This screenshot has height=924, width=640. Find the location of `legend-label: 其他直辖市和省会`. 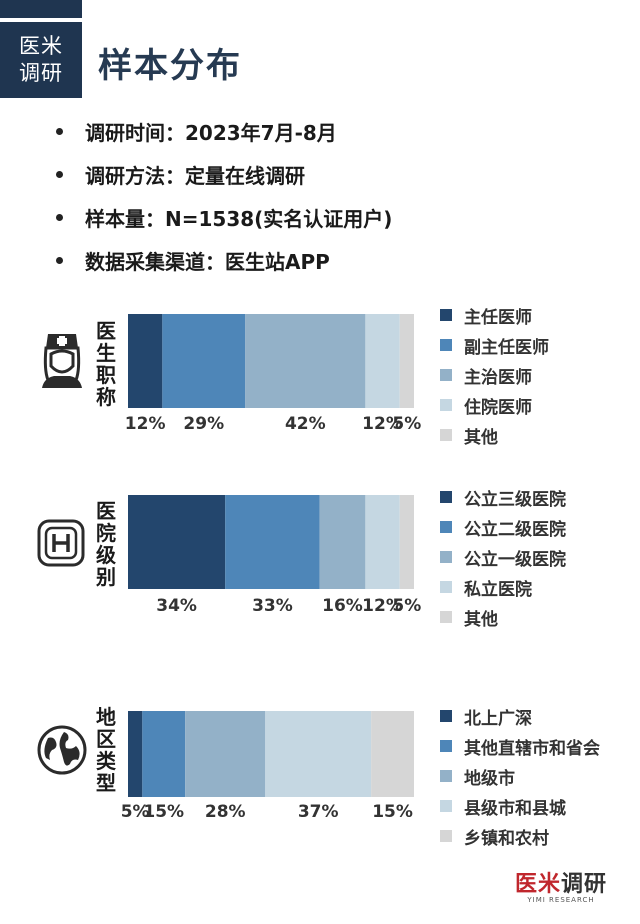

legend-label: 其他直辖市和省会 is located at coordinates (532, 748).